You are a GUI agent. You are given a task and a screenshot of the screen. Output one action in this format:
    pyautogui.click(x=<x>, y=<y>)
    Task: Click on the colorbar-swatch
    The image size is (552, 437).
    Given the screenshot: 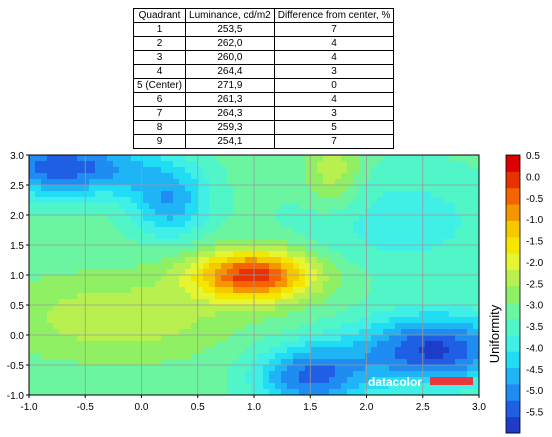 What is the action you would take?
    pyautogui.click(x=513, y=327)
    